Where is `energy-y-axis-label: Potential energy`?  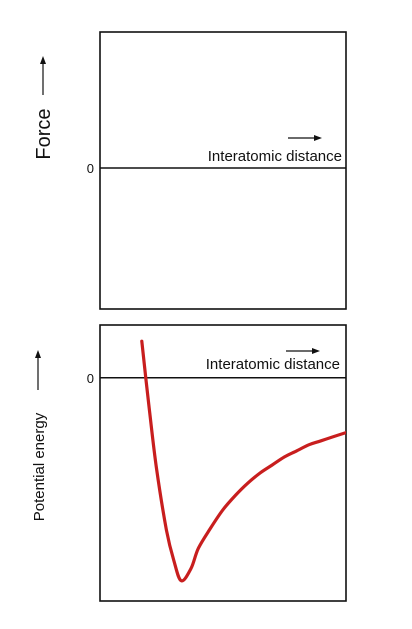
energy-y-axis-label: Potential energy is located at coordinates (39, 466).